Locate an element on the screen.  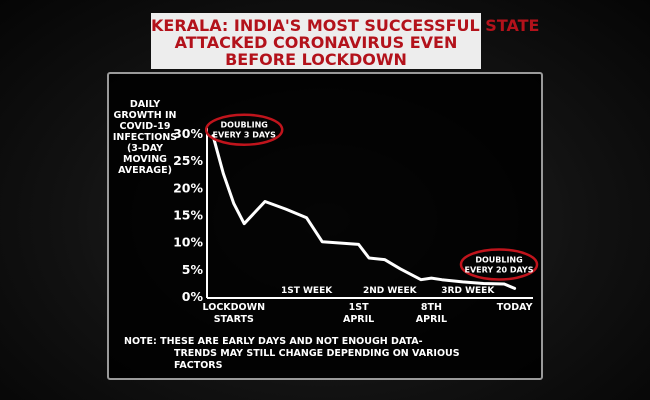
y-axis-label-line: AVERAGE) is located at coordinates (145, 170).